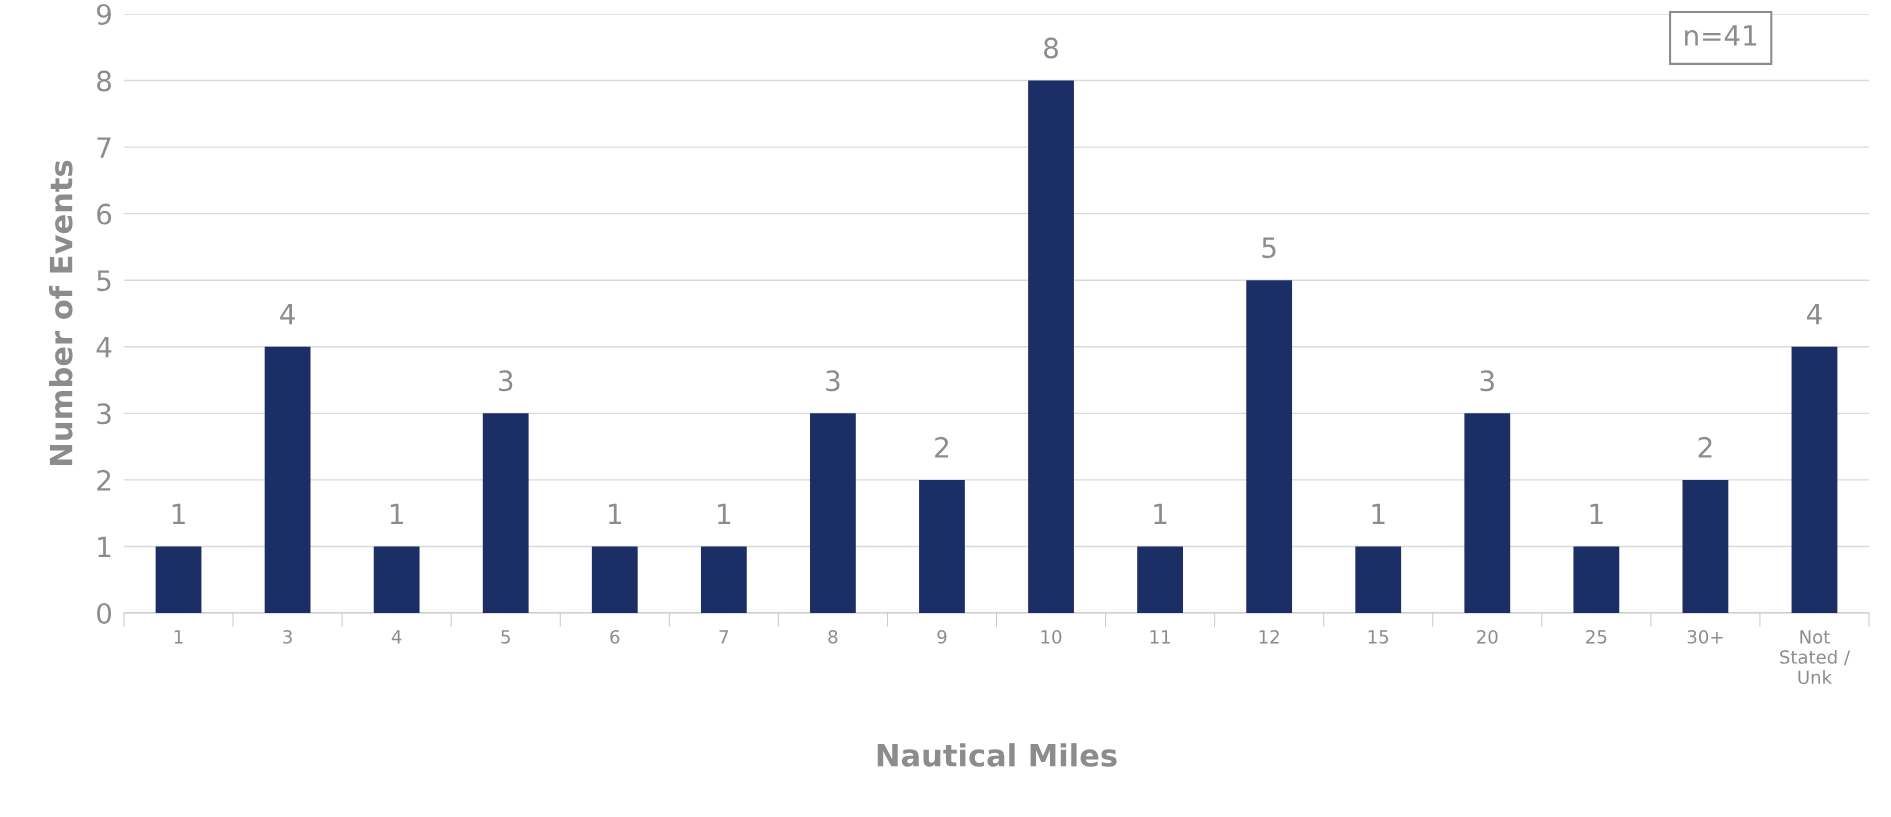 This screenshot has height=817, width=1891. I want to click on x-tick-label: 1, so click(178, 637).